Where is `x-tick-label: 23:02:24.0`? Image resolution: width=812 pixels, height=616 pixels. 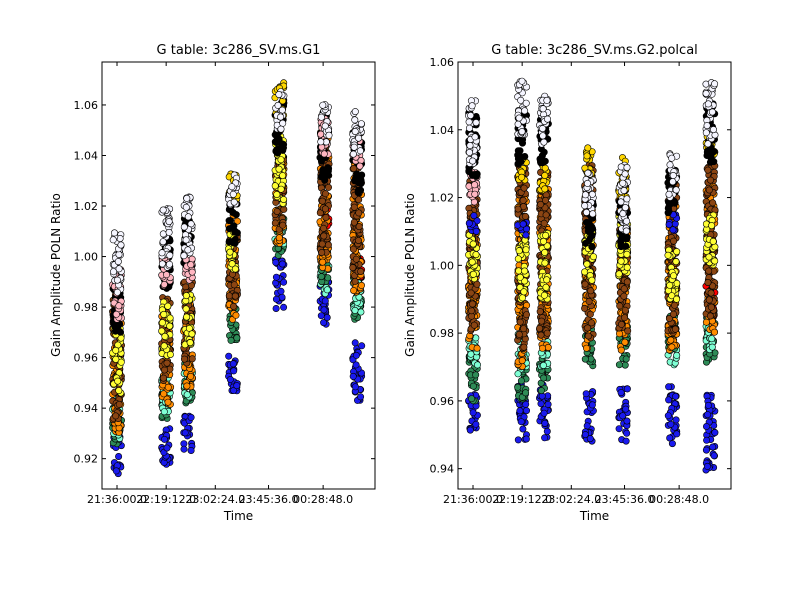
x-tick-label: 23:02:24.0 is located at coordinates (215, 499).